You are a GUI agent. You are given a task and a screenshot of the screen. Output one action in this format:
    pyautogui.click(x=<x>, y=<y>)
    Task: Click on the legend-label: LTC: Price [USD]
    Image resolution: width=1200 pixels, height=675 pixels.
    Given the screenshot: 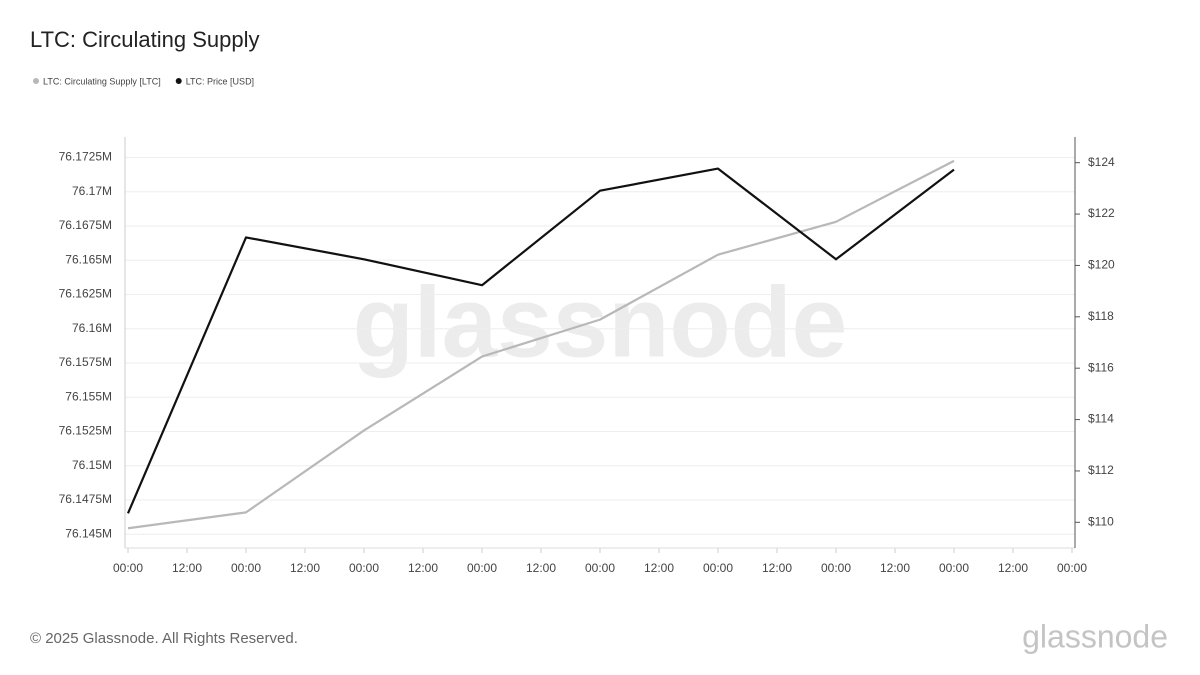 What is the action you would take?
    pyautogui.click(x=220, y=81)
    